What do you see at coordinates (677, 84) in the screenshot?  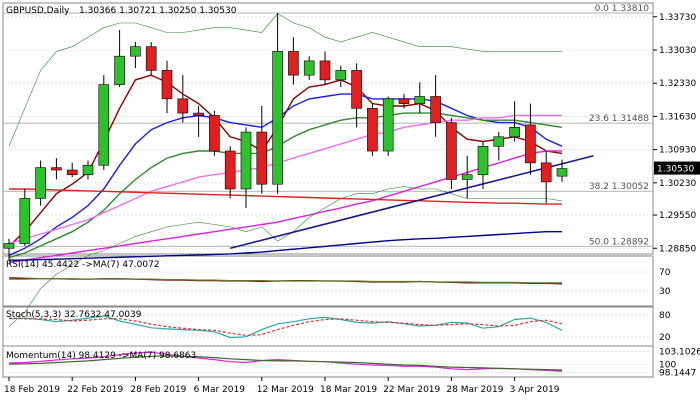 I see `price-tick-label: 1.32330` at bounding box center [677, 84].